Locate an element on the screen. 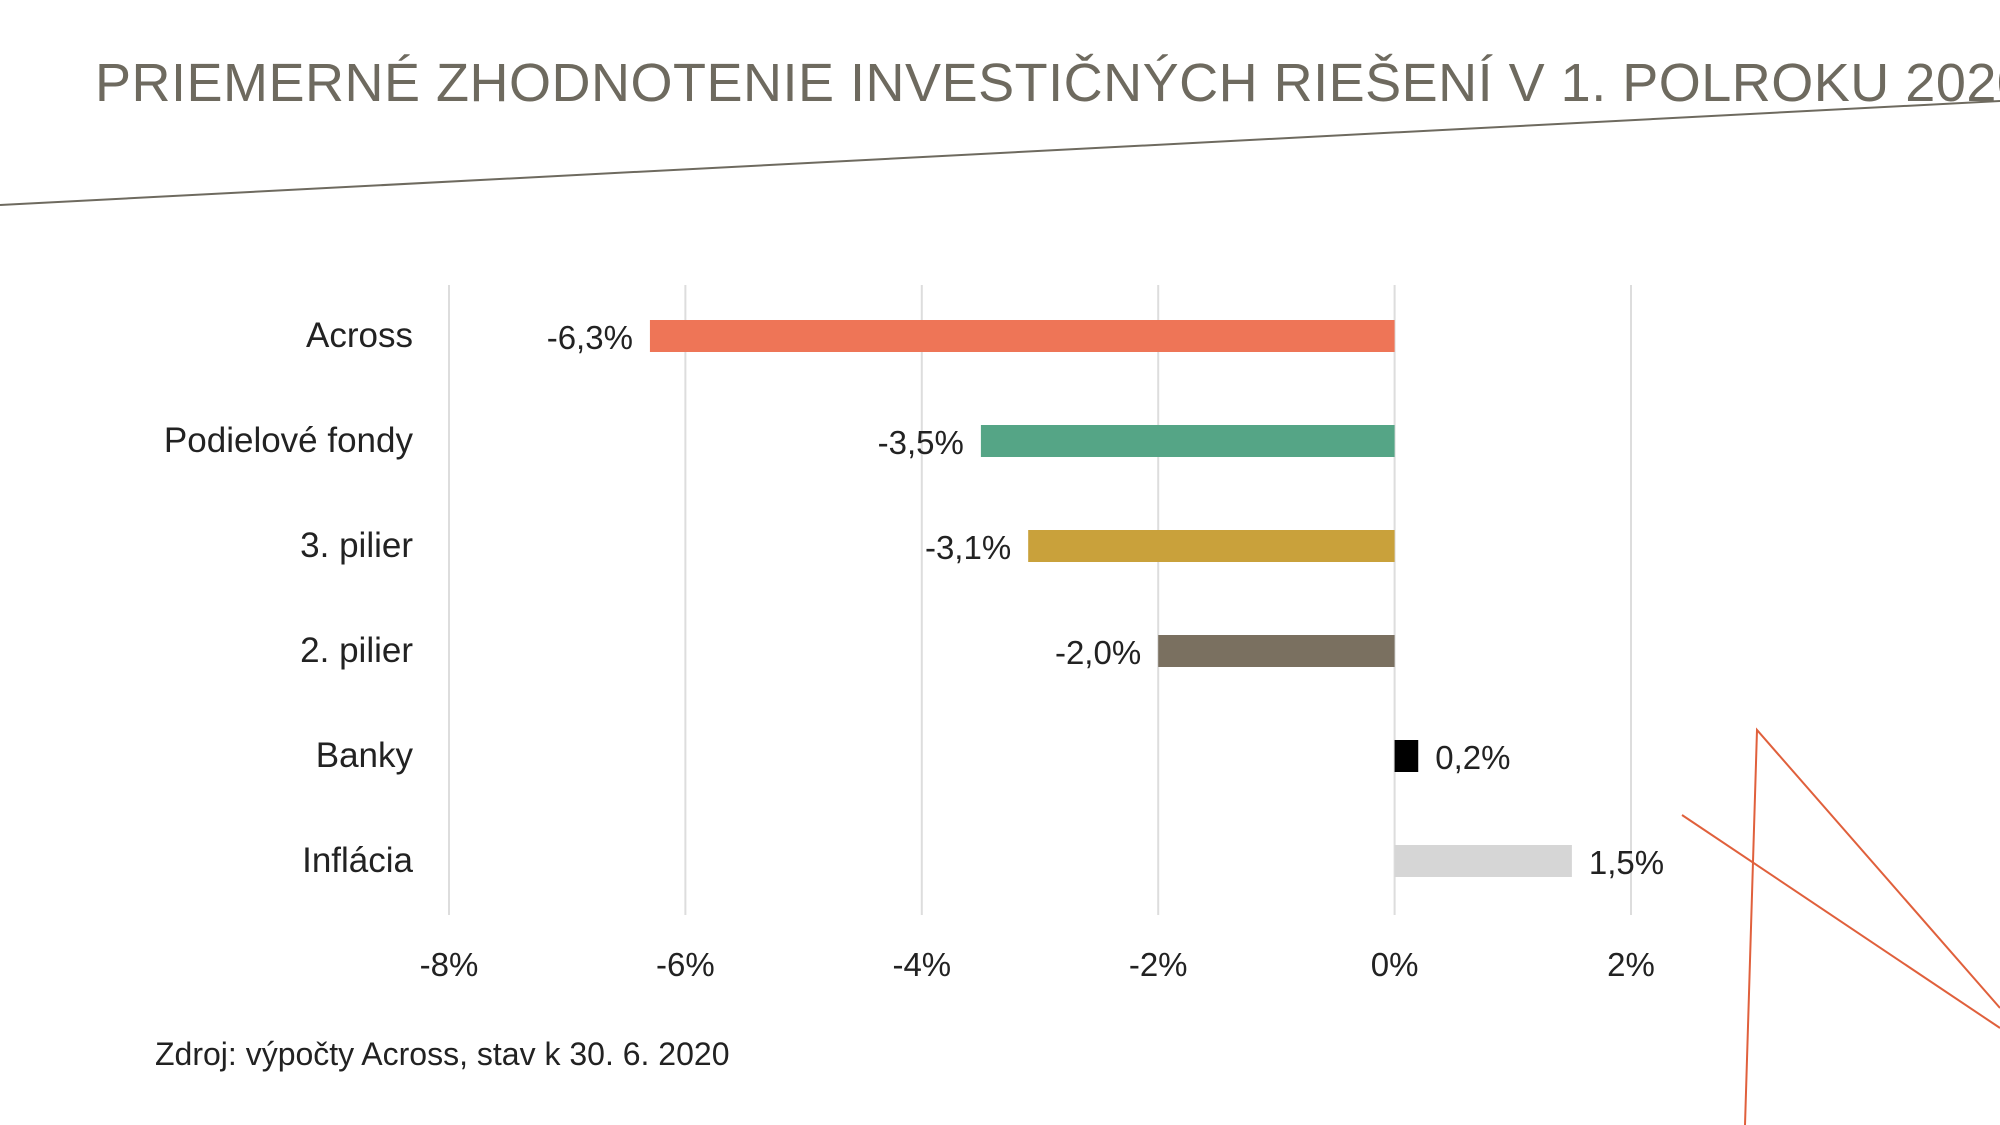  category-label: Inflácia is located at coordinates (357, 860).